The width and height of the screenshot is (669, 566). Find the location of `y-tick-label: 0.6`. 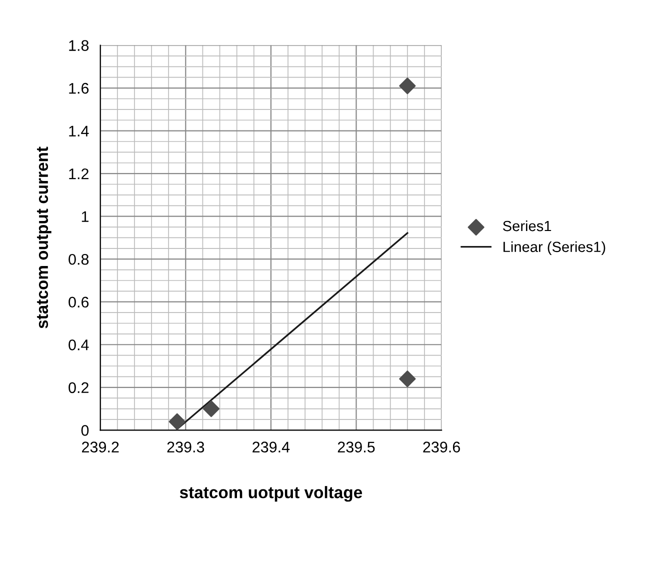

y-tick-label: 0.6 is located at coordinates (78, 302).